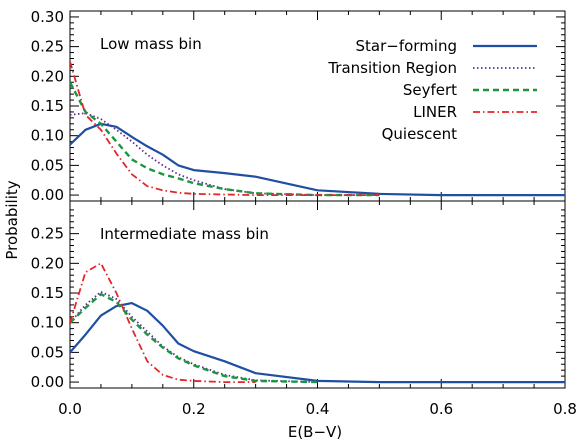  What do you see at coordinates (441, 409) in the screenshot?
I see `x-tick-label: 0.6` at bounding box center [441, 409].